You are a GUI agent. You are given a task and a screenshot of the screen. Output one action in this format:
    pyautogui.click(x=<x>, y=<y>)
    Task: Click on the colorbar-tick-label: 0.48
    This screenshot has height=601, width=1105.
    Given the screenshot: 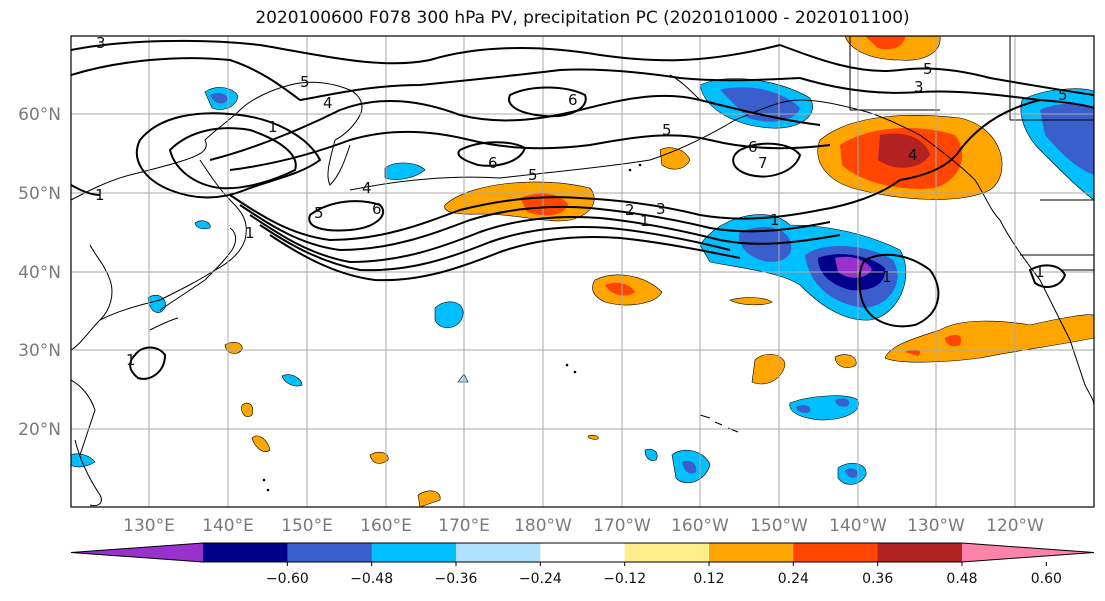 What is the action you would take?
    pyautogui.click(x=961, y=579)
    